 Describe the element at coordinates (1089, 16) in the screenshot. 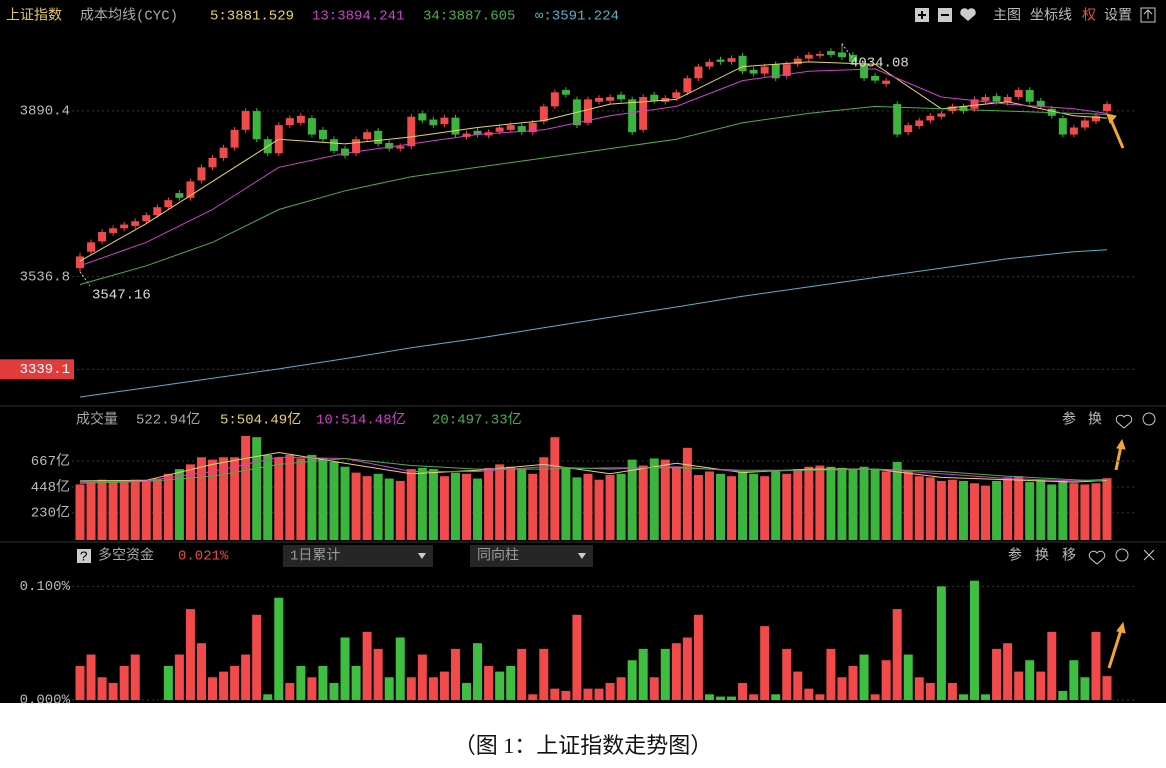

I see `toolbar-button: 权` at that location.